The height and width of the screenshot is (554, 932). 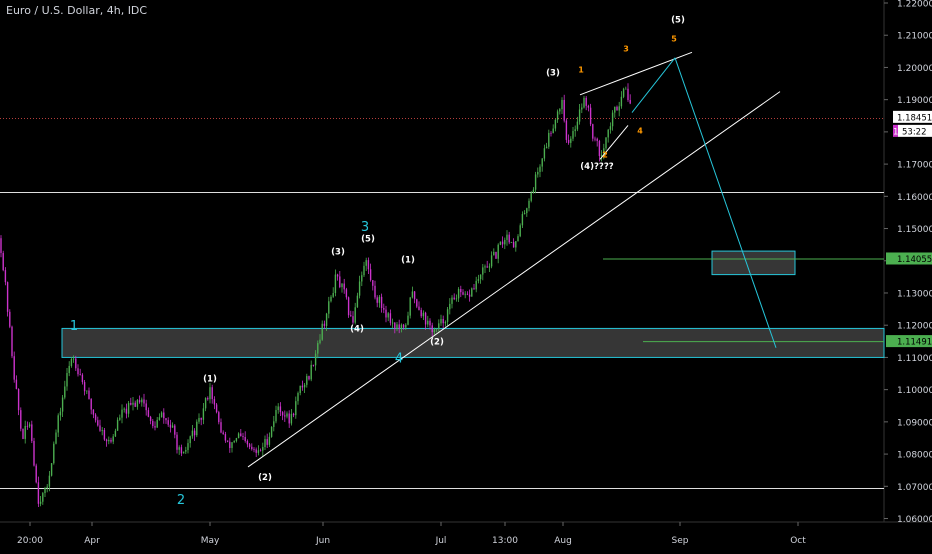 I want to click on wedge-lower-line, so click(x=614, y=142).